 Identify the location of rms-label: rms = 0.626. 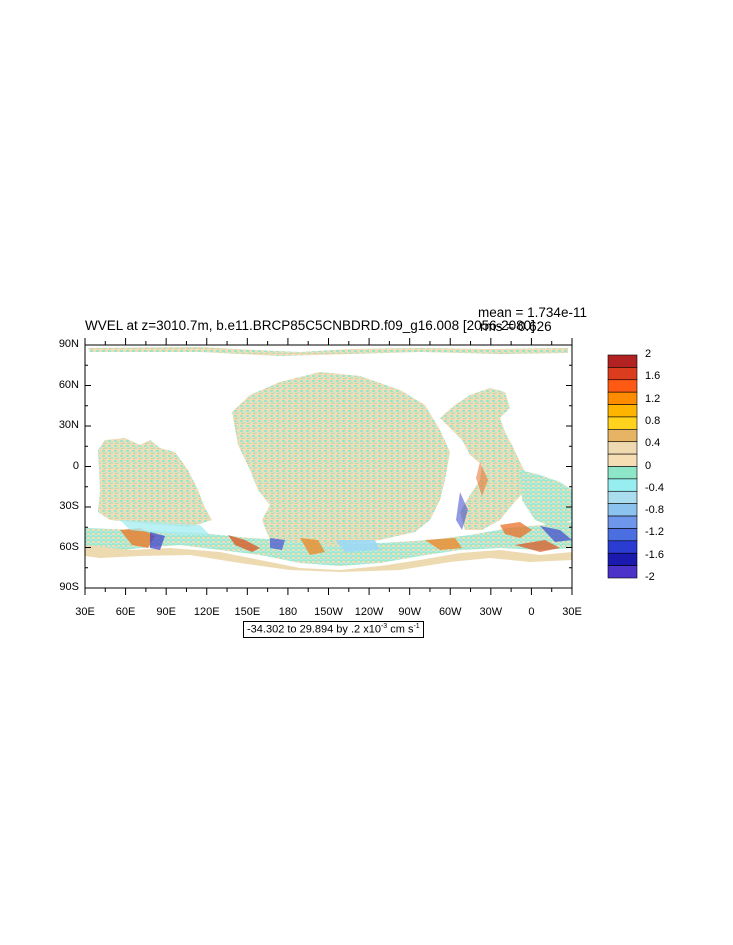
(516, 326).